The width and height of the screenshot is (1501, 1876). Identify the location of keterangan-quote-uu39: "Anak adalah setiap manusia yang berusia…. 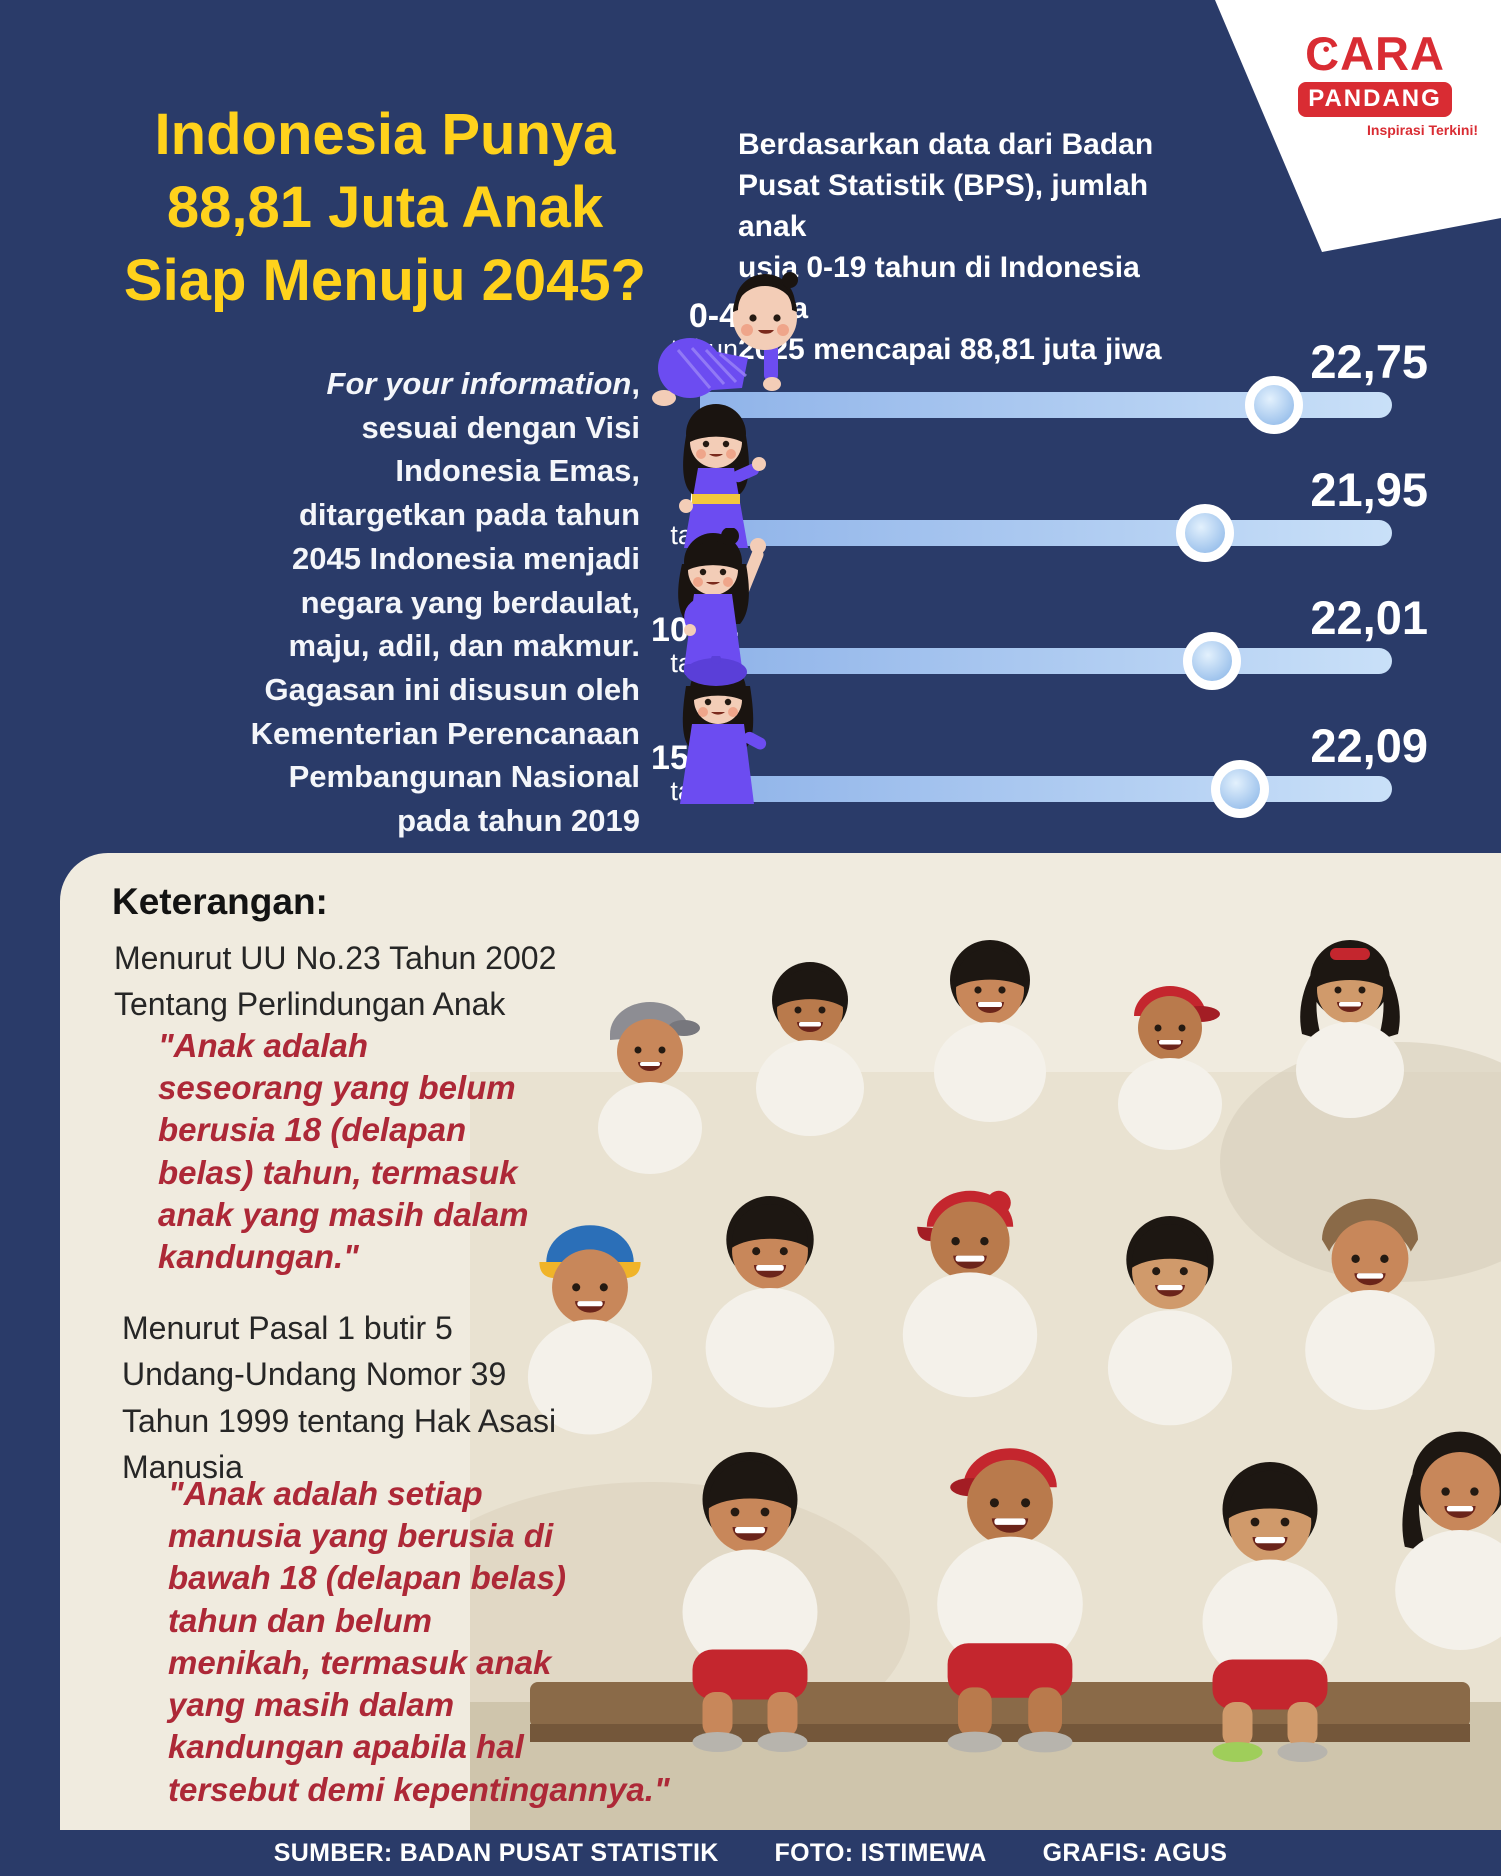
(419, 1641).